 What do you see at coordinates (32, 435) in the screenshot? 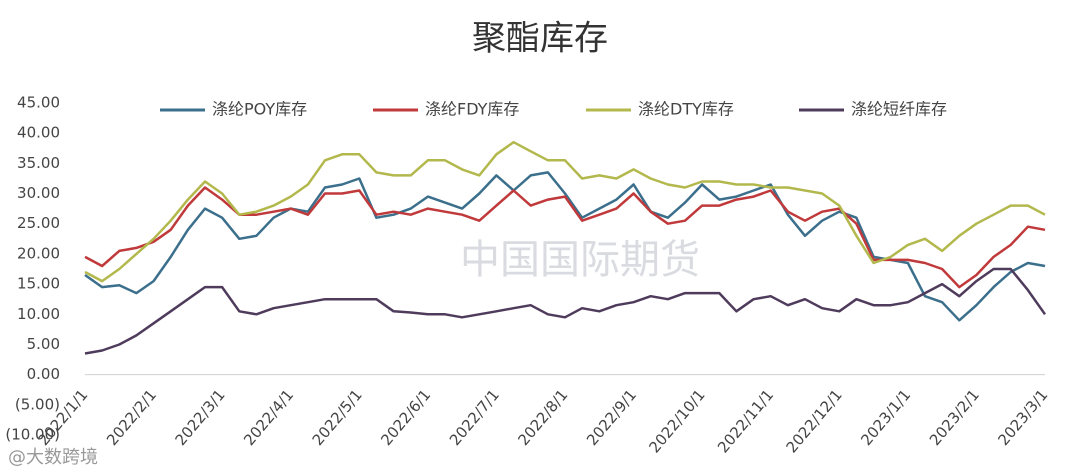
I see `y-tick-label: (10.00)` at bounding box center [32, 435].